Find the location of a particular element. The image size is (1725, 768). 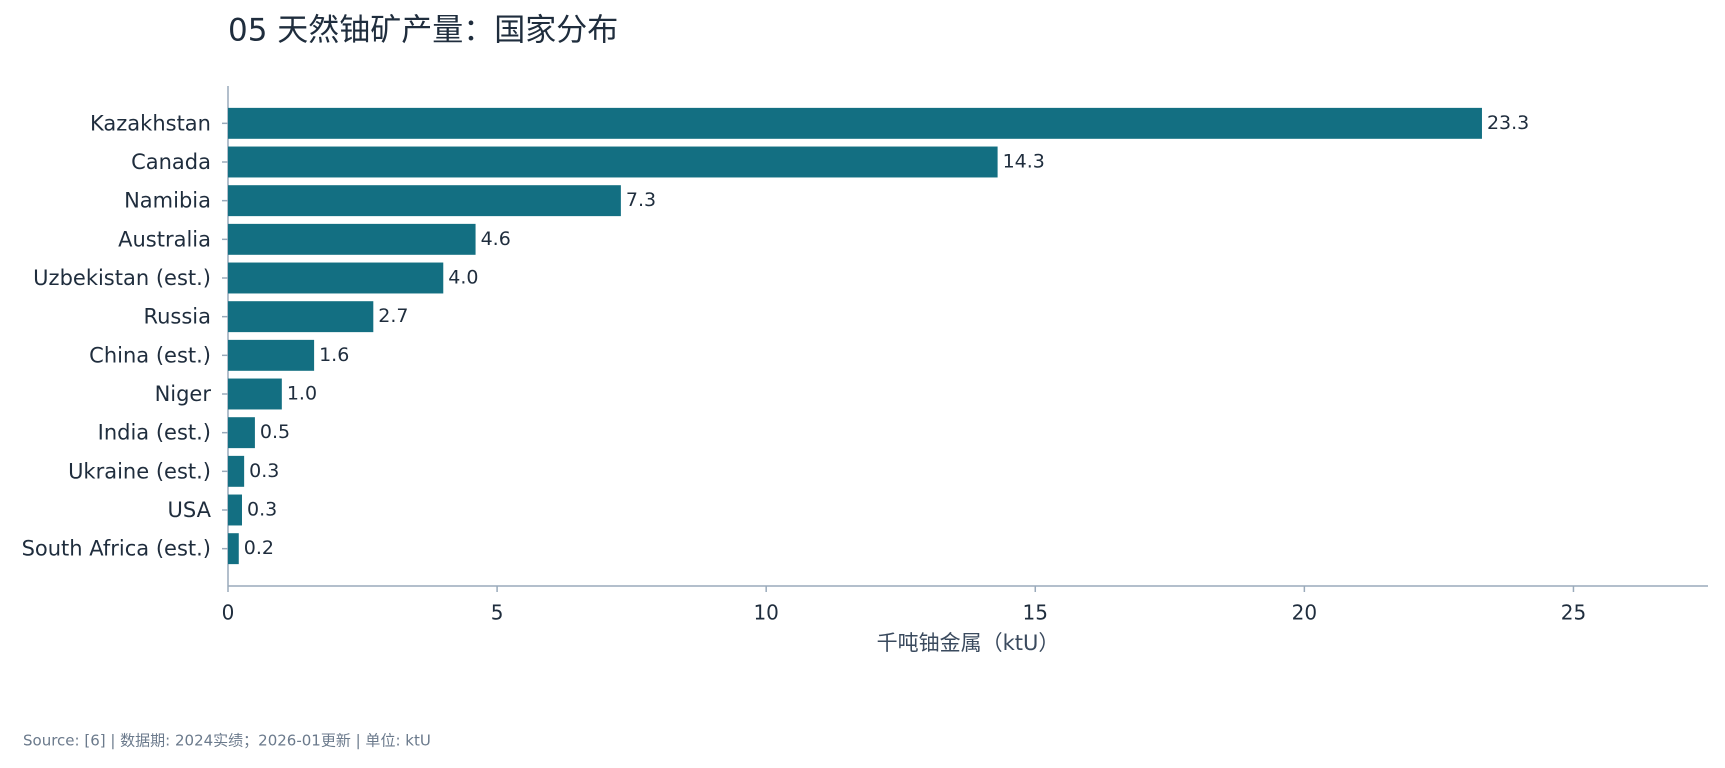

y-tick-label: China (est.) is located at coordinates (150, 355).